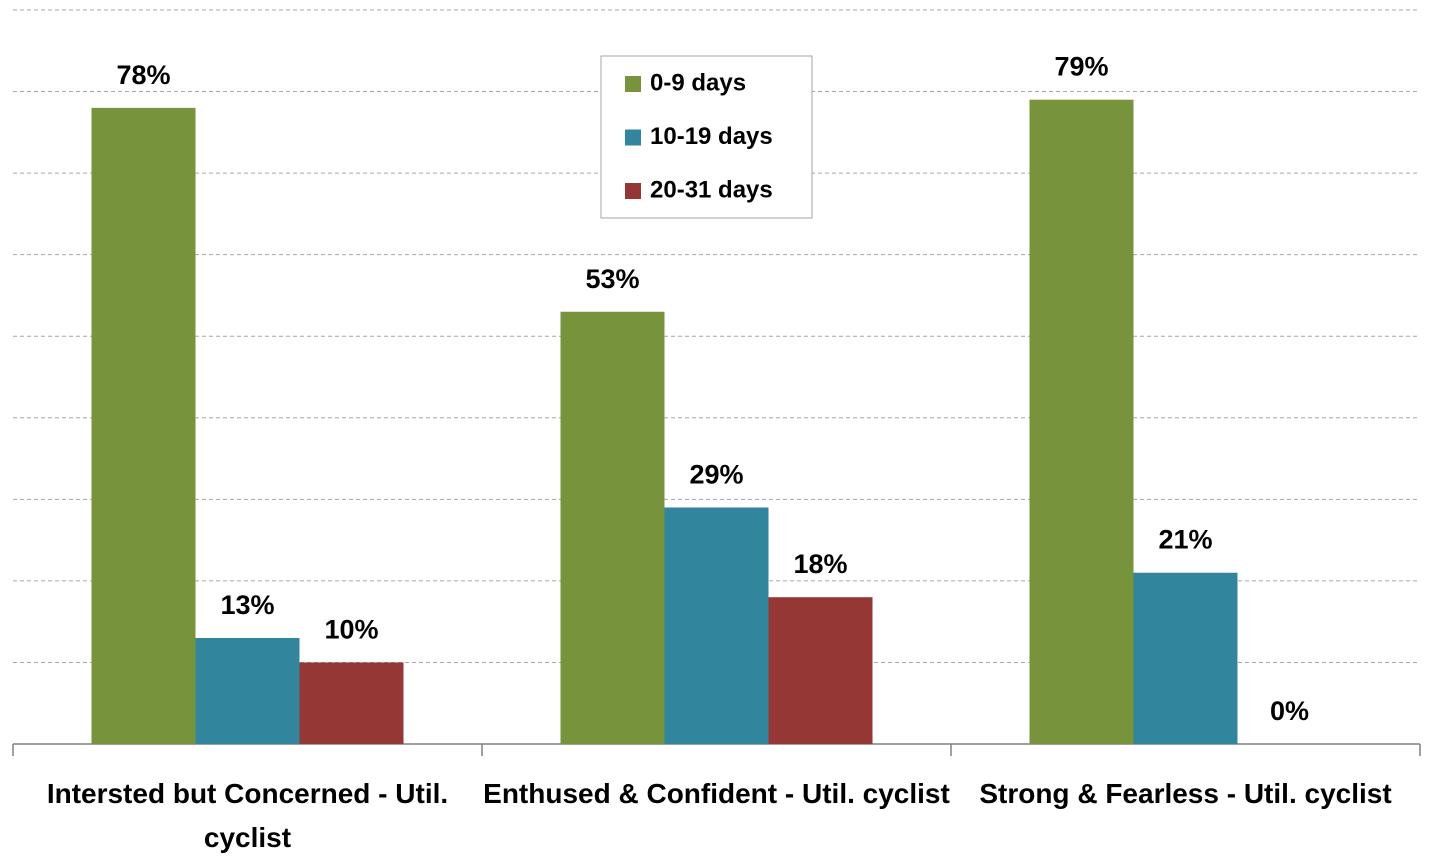 The height and width of the screenshot is (860, 1431). What do you see at coordinates (716, 793) in the screenshot?
I see `x-tick-label: Enthused & Confident - Util. cyclist` at bounding box center [716, 793].